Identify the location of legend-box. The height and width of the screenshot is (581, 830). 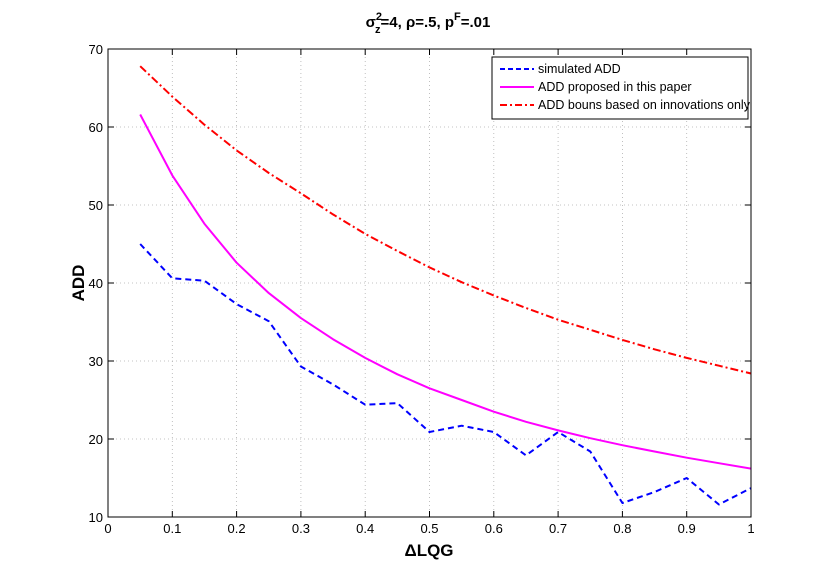
(620, 88).